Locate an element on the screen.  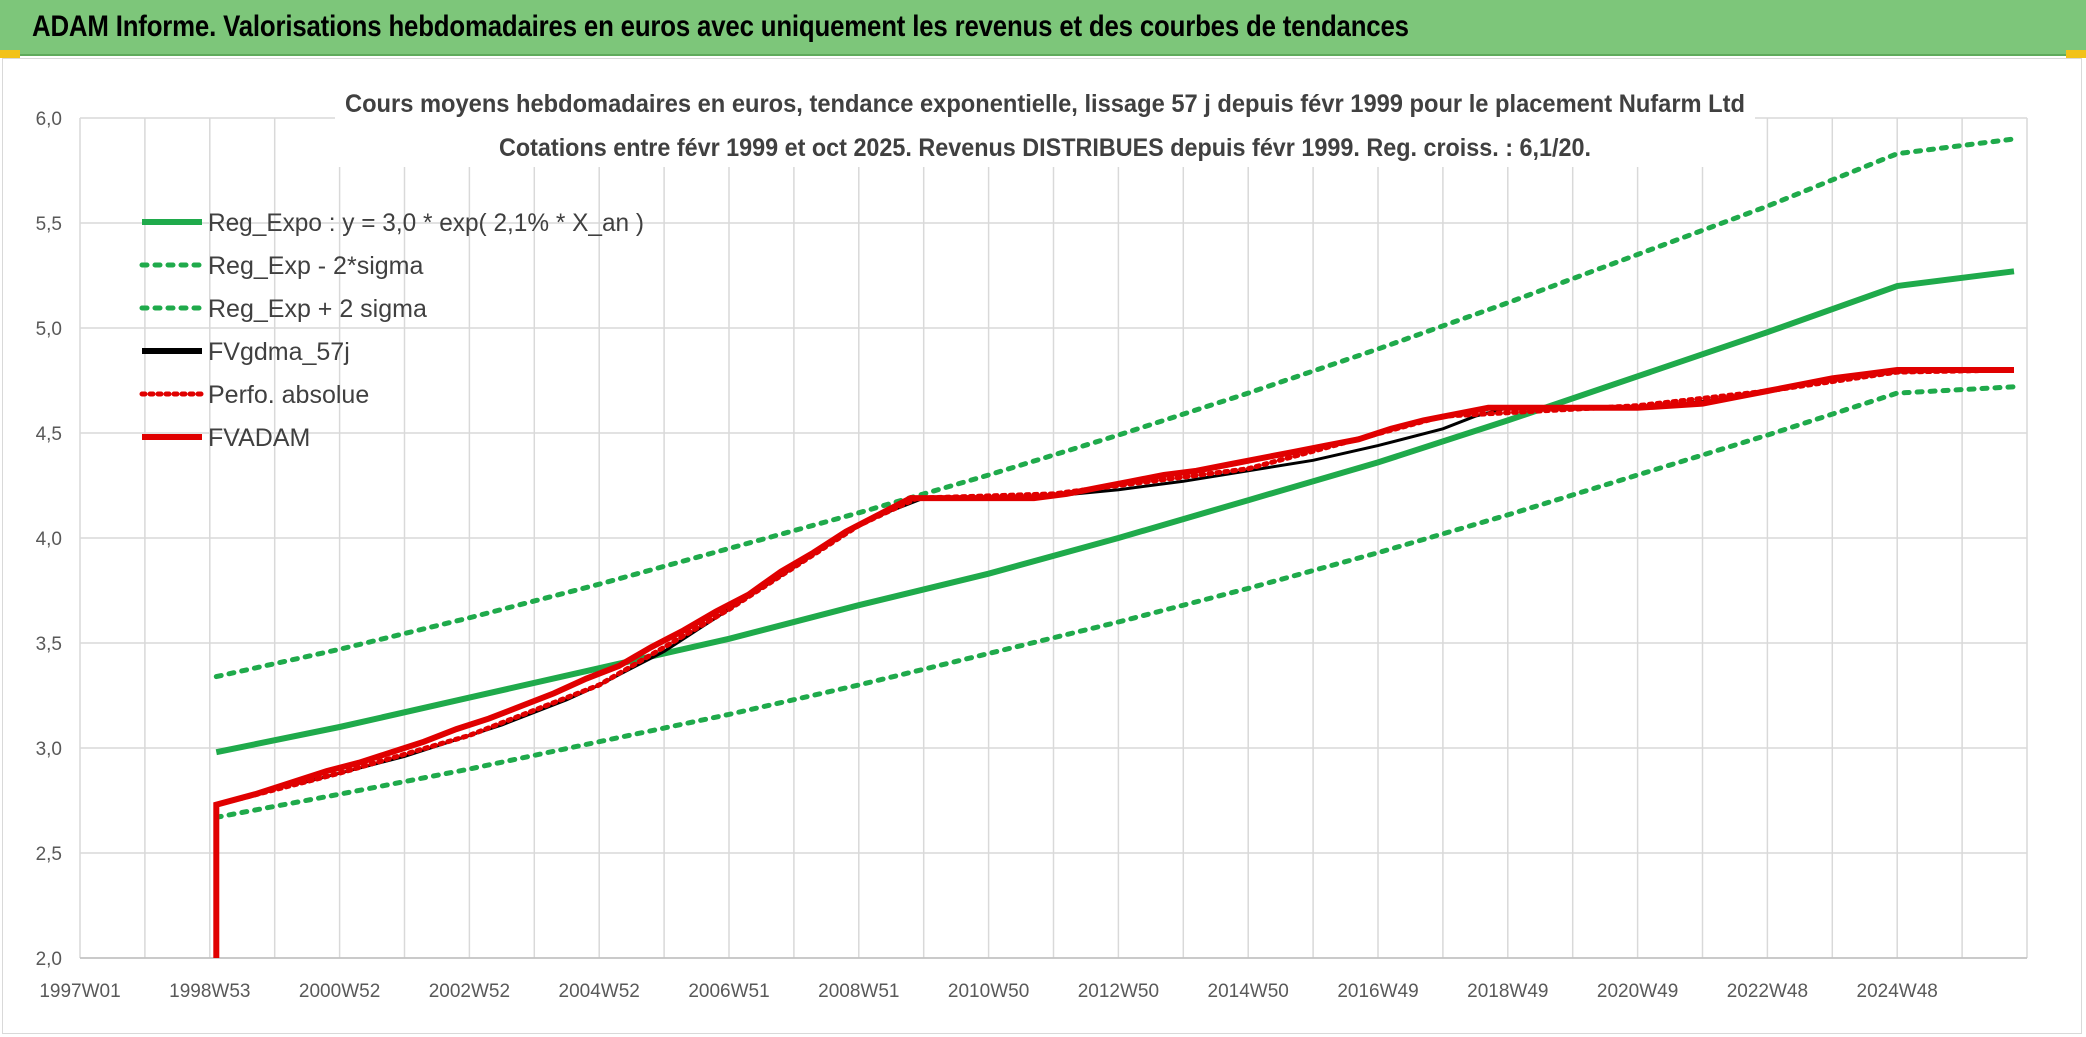
y-tick-label: 3,5 is located at coordinates (49, 644).